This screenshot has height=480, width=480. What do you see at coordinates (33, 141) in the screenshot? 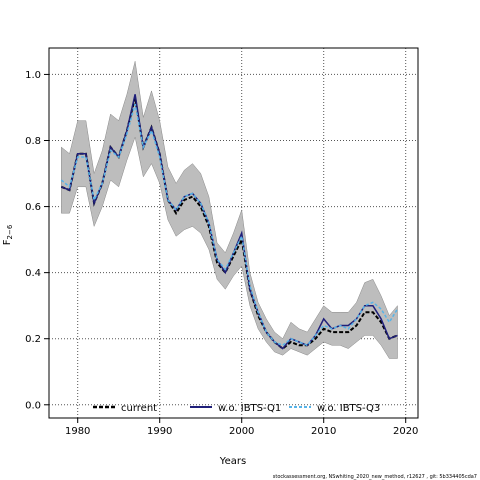
I see `y-tick-label: 0.8` at bounding box center [33, 141].